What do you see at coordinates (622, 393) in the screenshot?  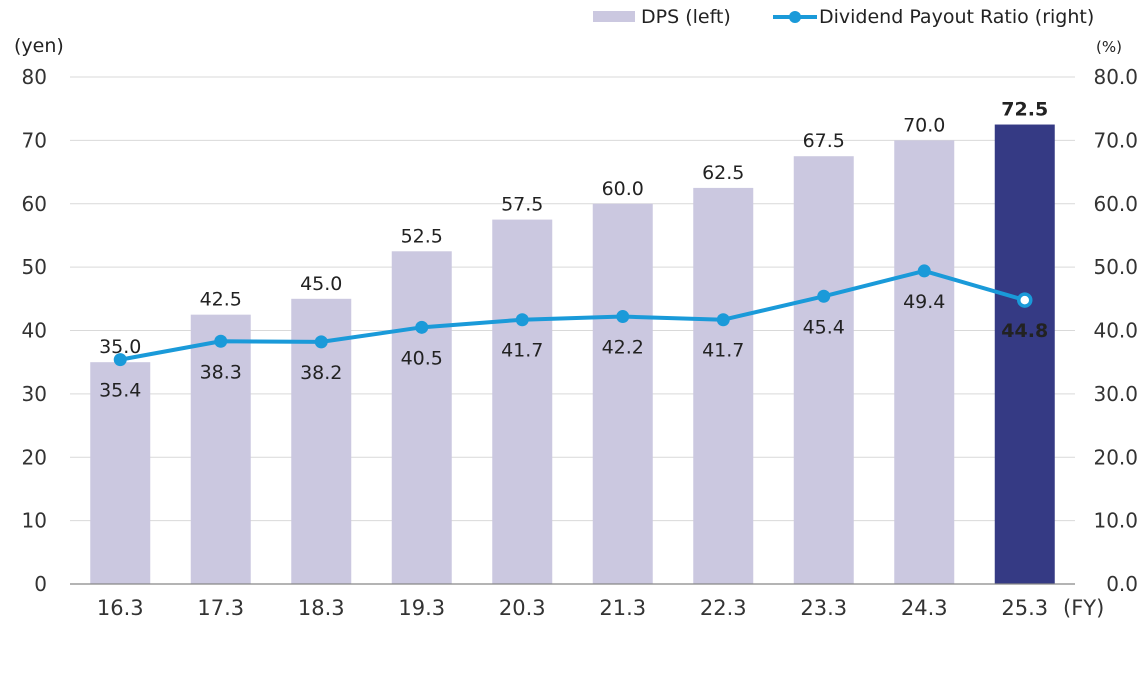 I see `bar-21.3` at bounding box center [622, 393].